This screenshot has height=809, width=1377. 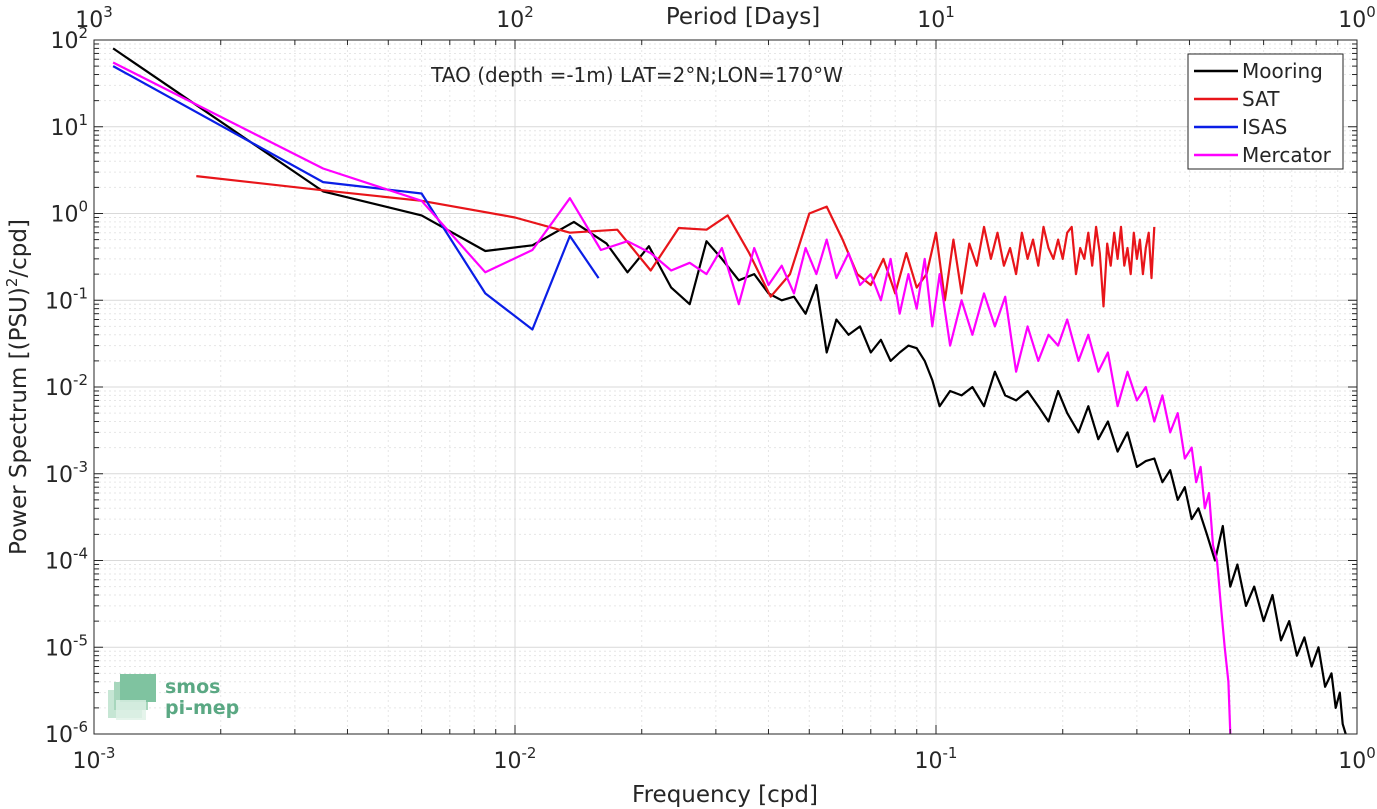 What do you see at coordinates (515, 18) in the screenshot?
I see `top-tick-label: 10²` at bounding box center [515, 18].